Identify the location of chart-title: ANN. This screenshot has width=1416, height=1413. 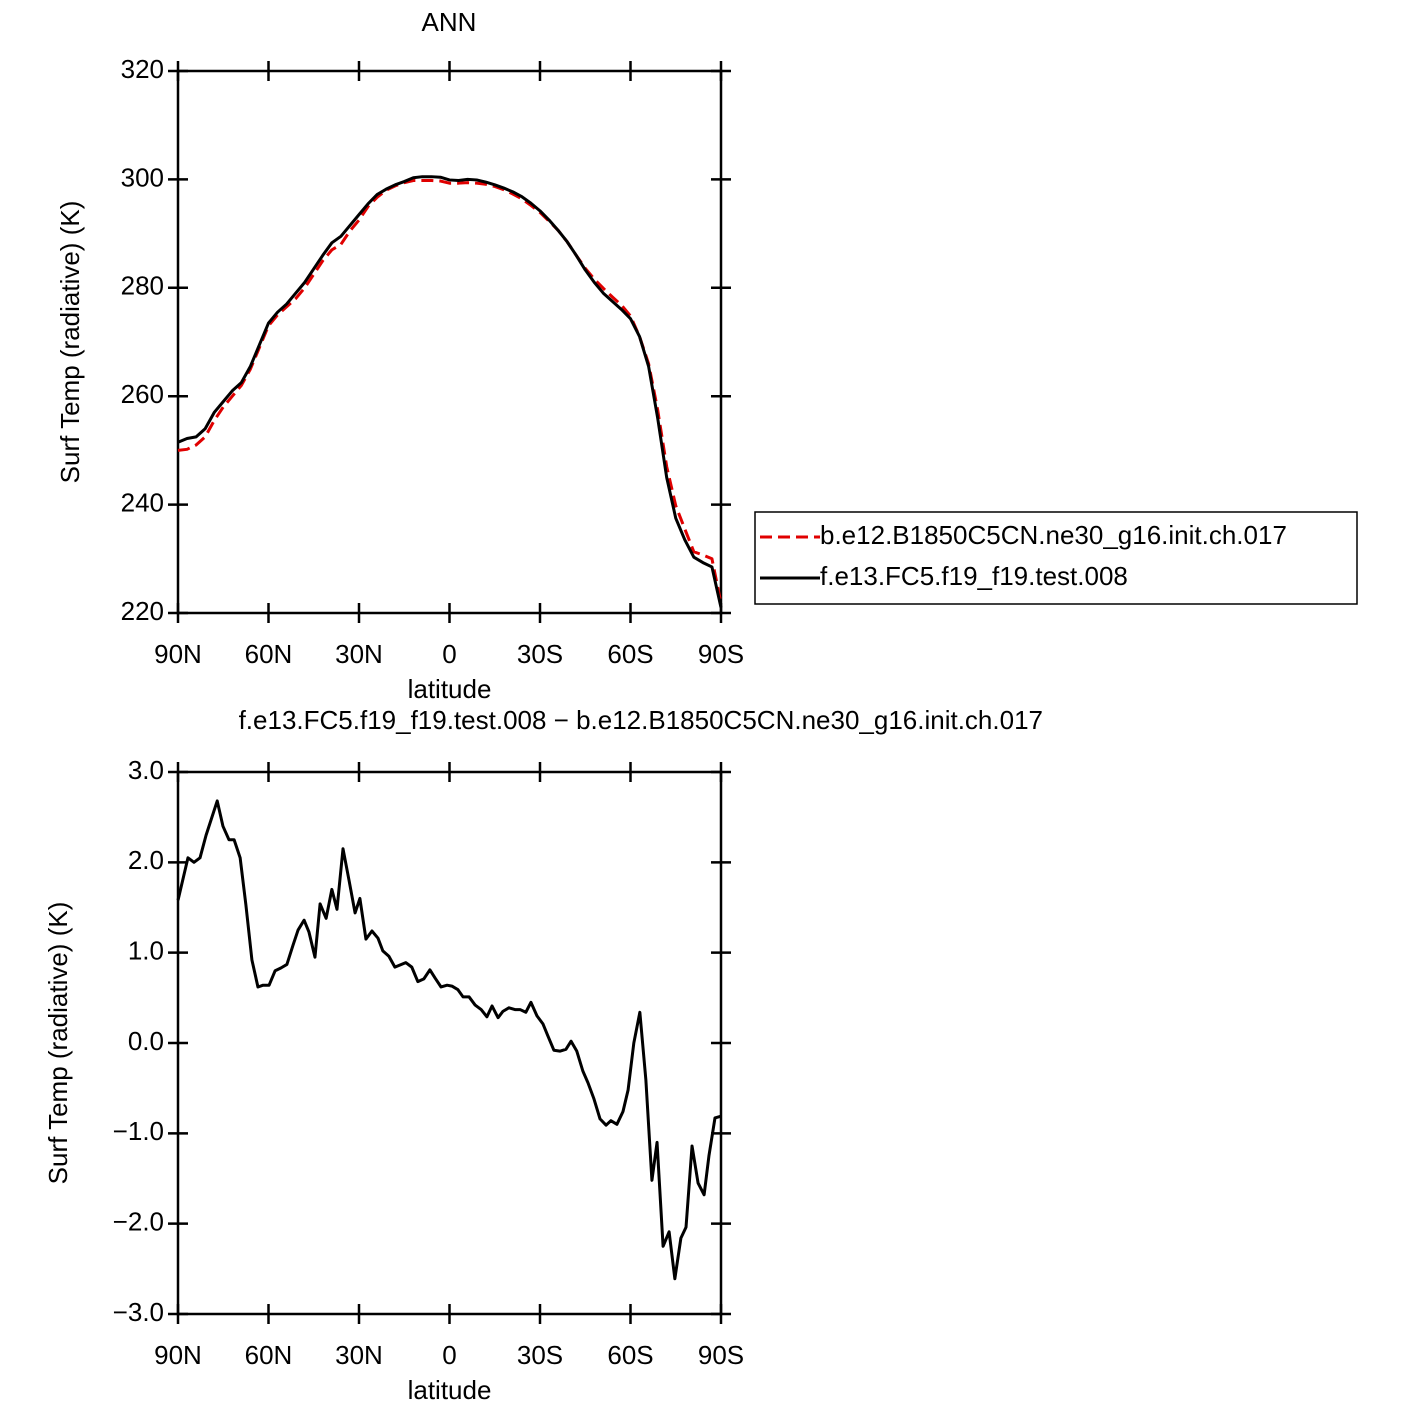
(449, 22).